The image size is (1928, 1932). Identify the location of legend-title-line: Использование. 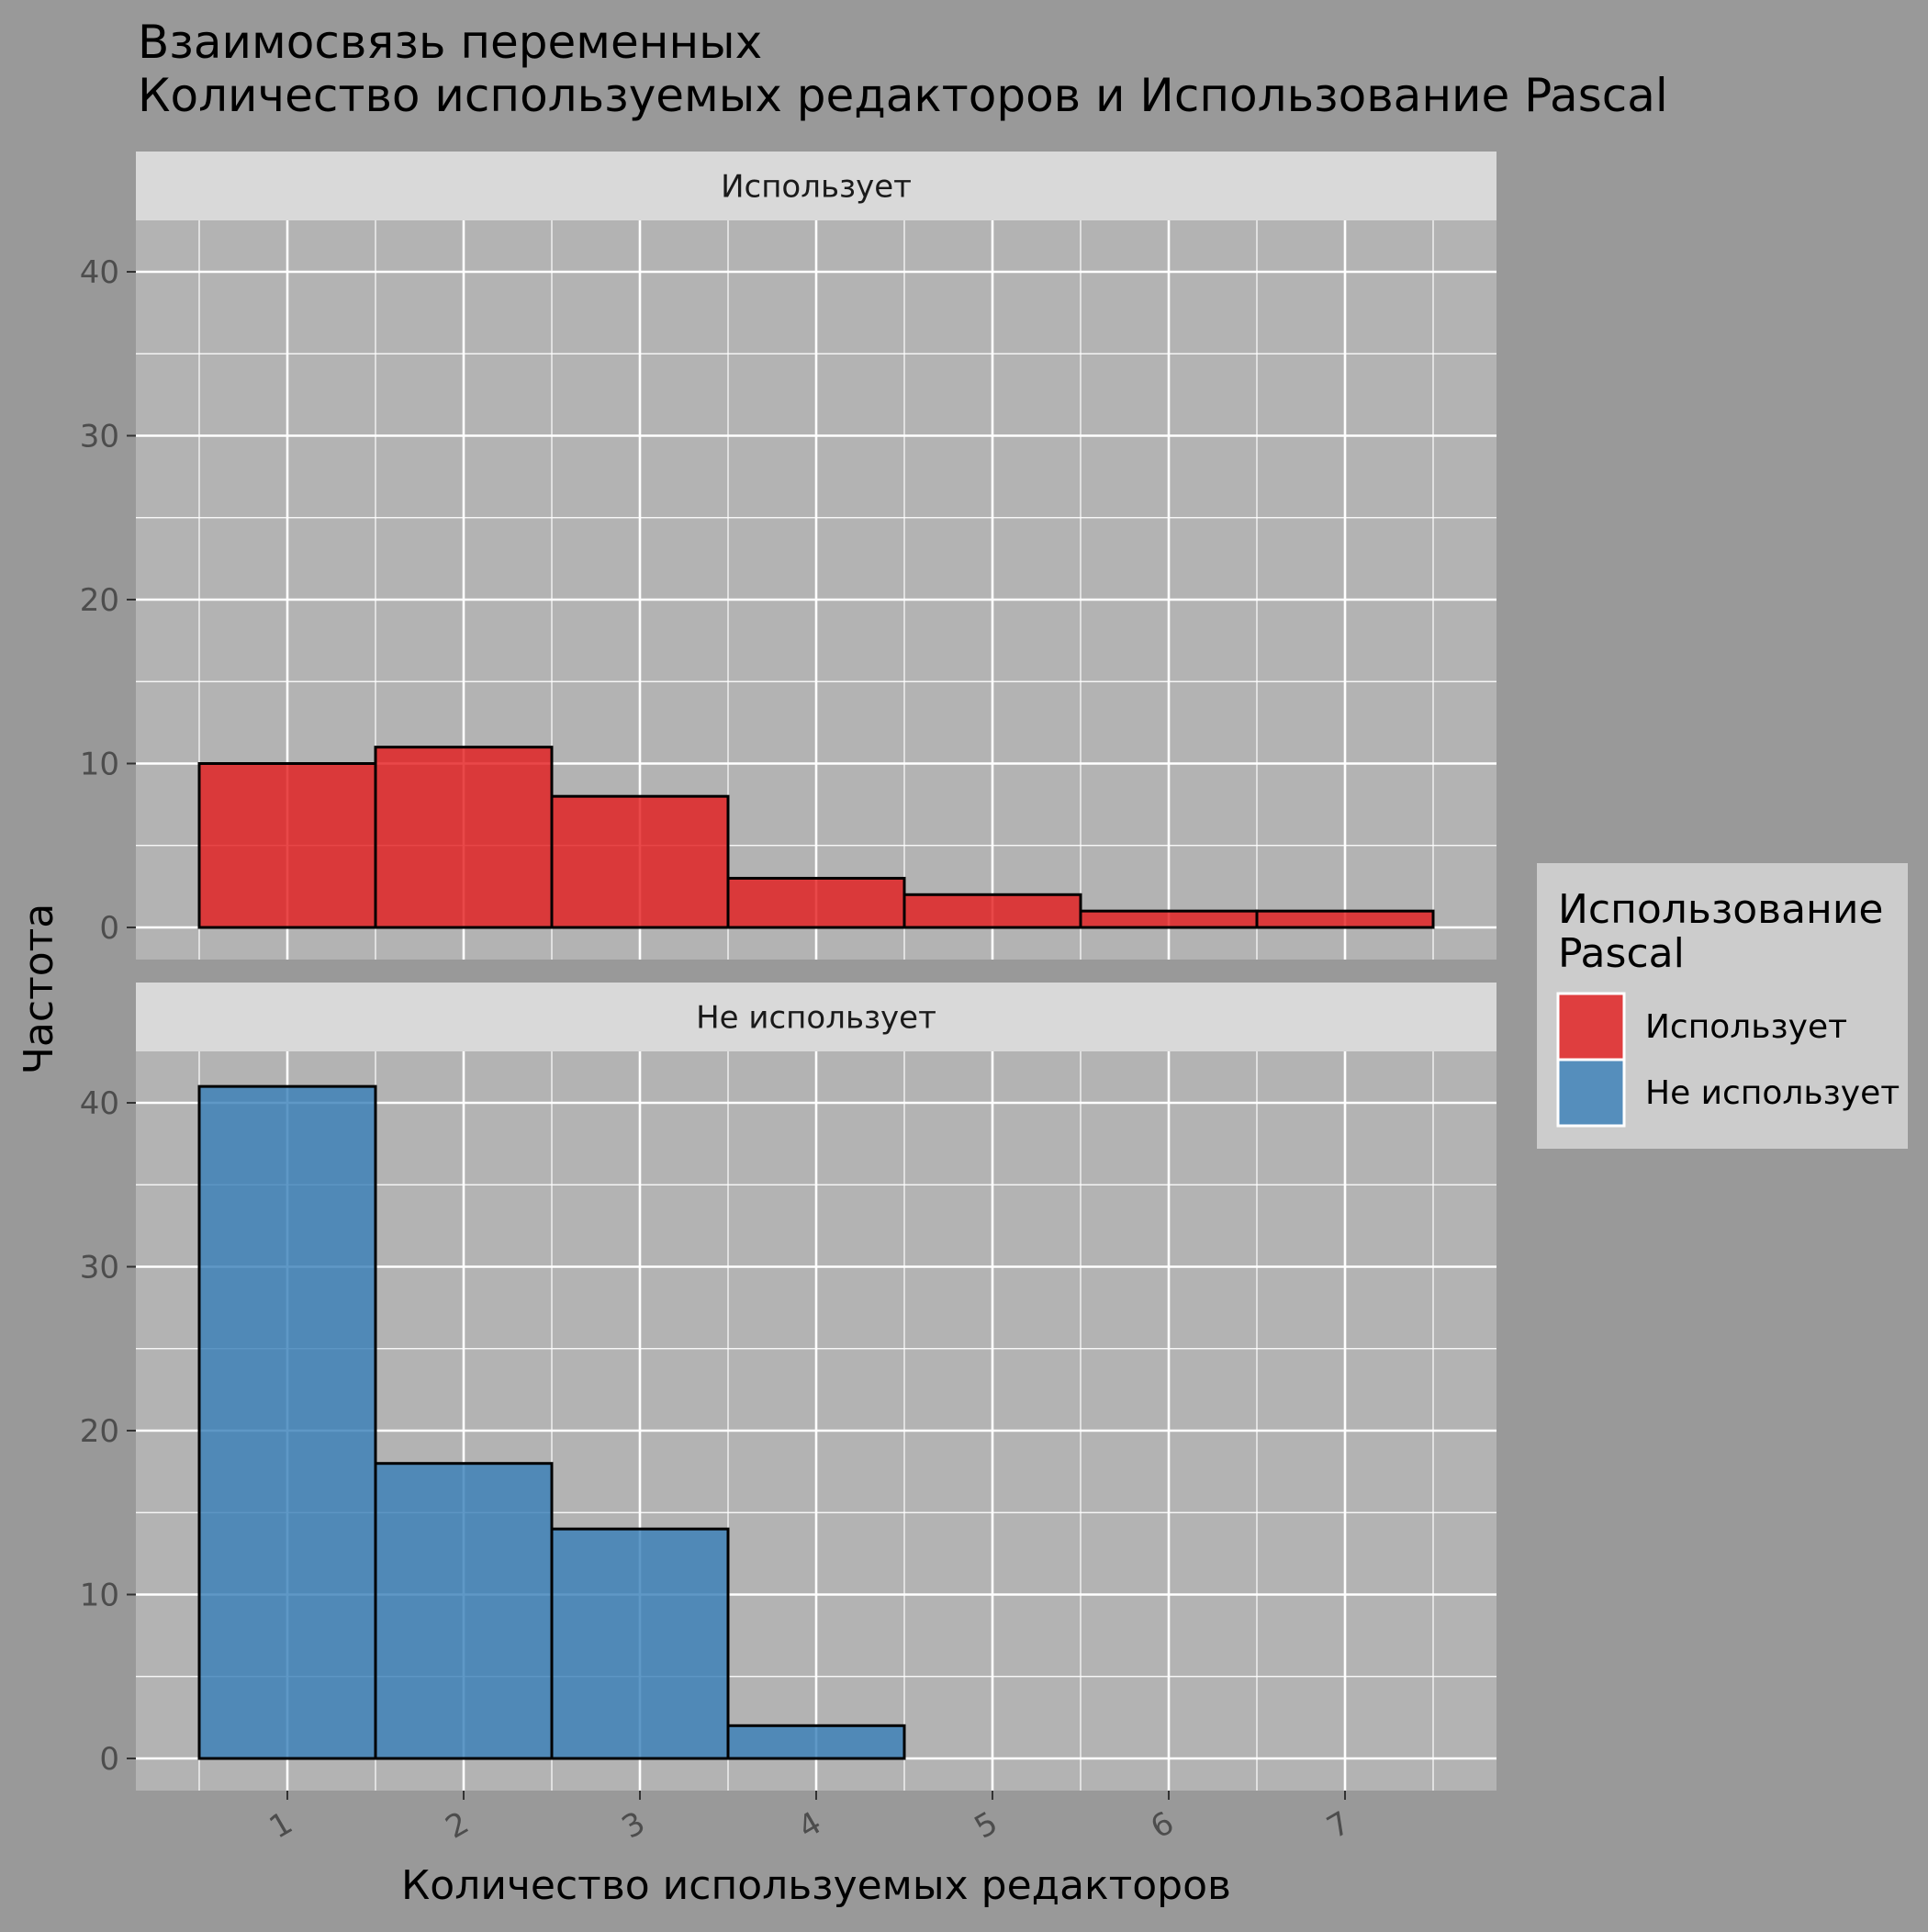
(1721, 909).